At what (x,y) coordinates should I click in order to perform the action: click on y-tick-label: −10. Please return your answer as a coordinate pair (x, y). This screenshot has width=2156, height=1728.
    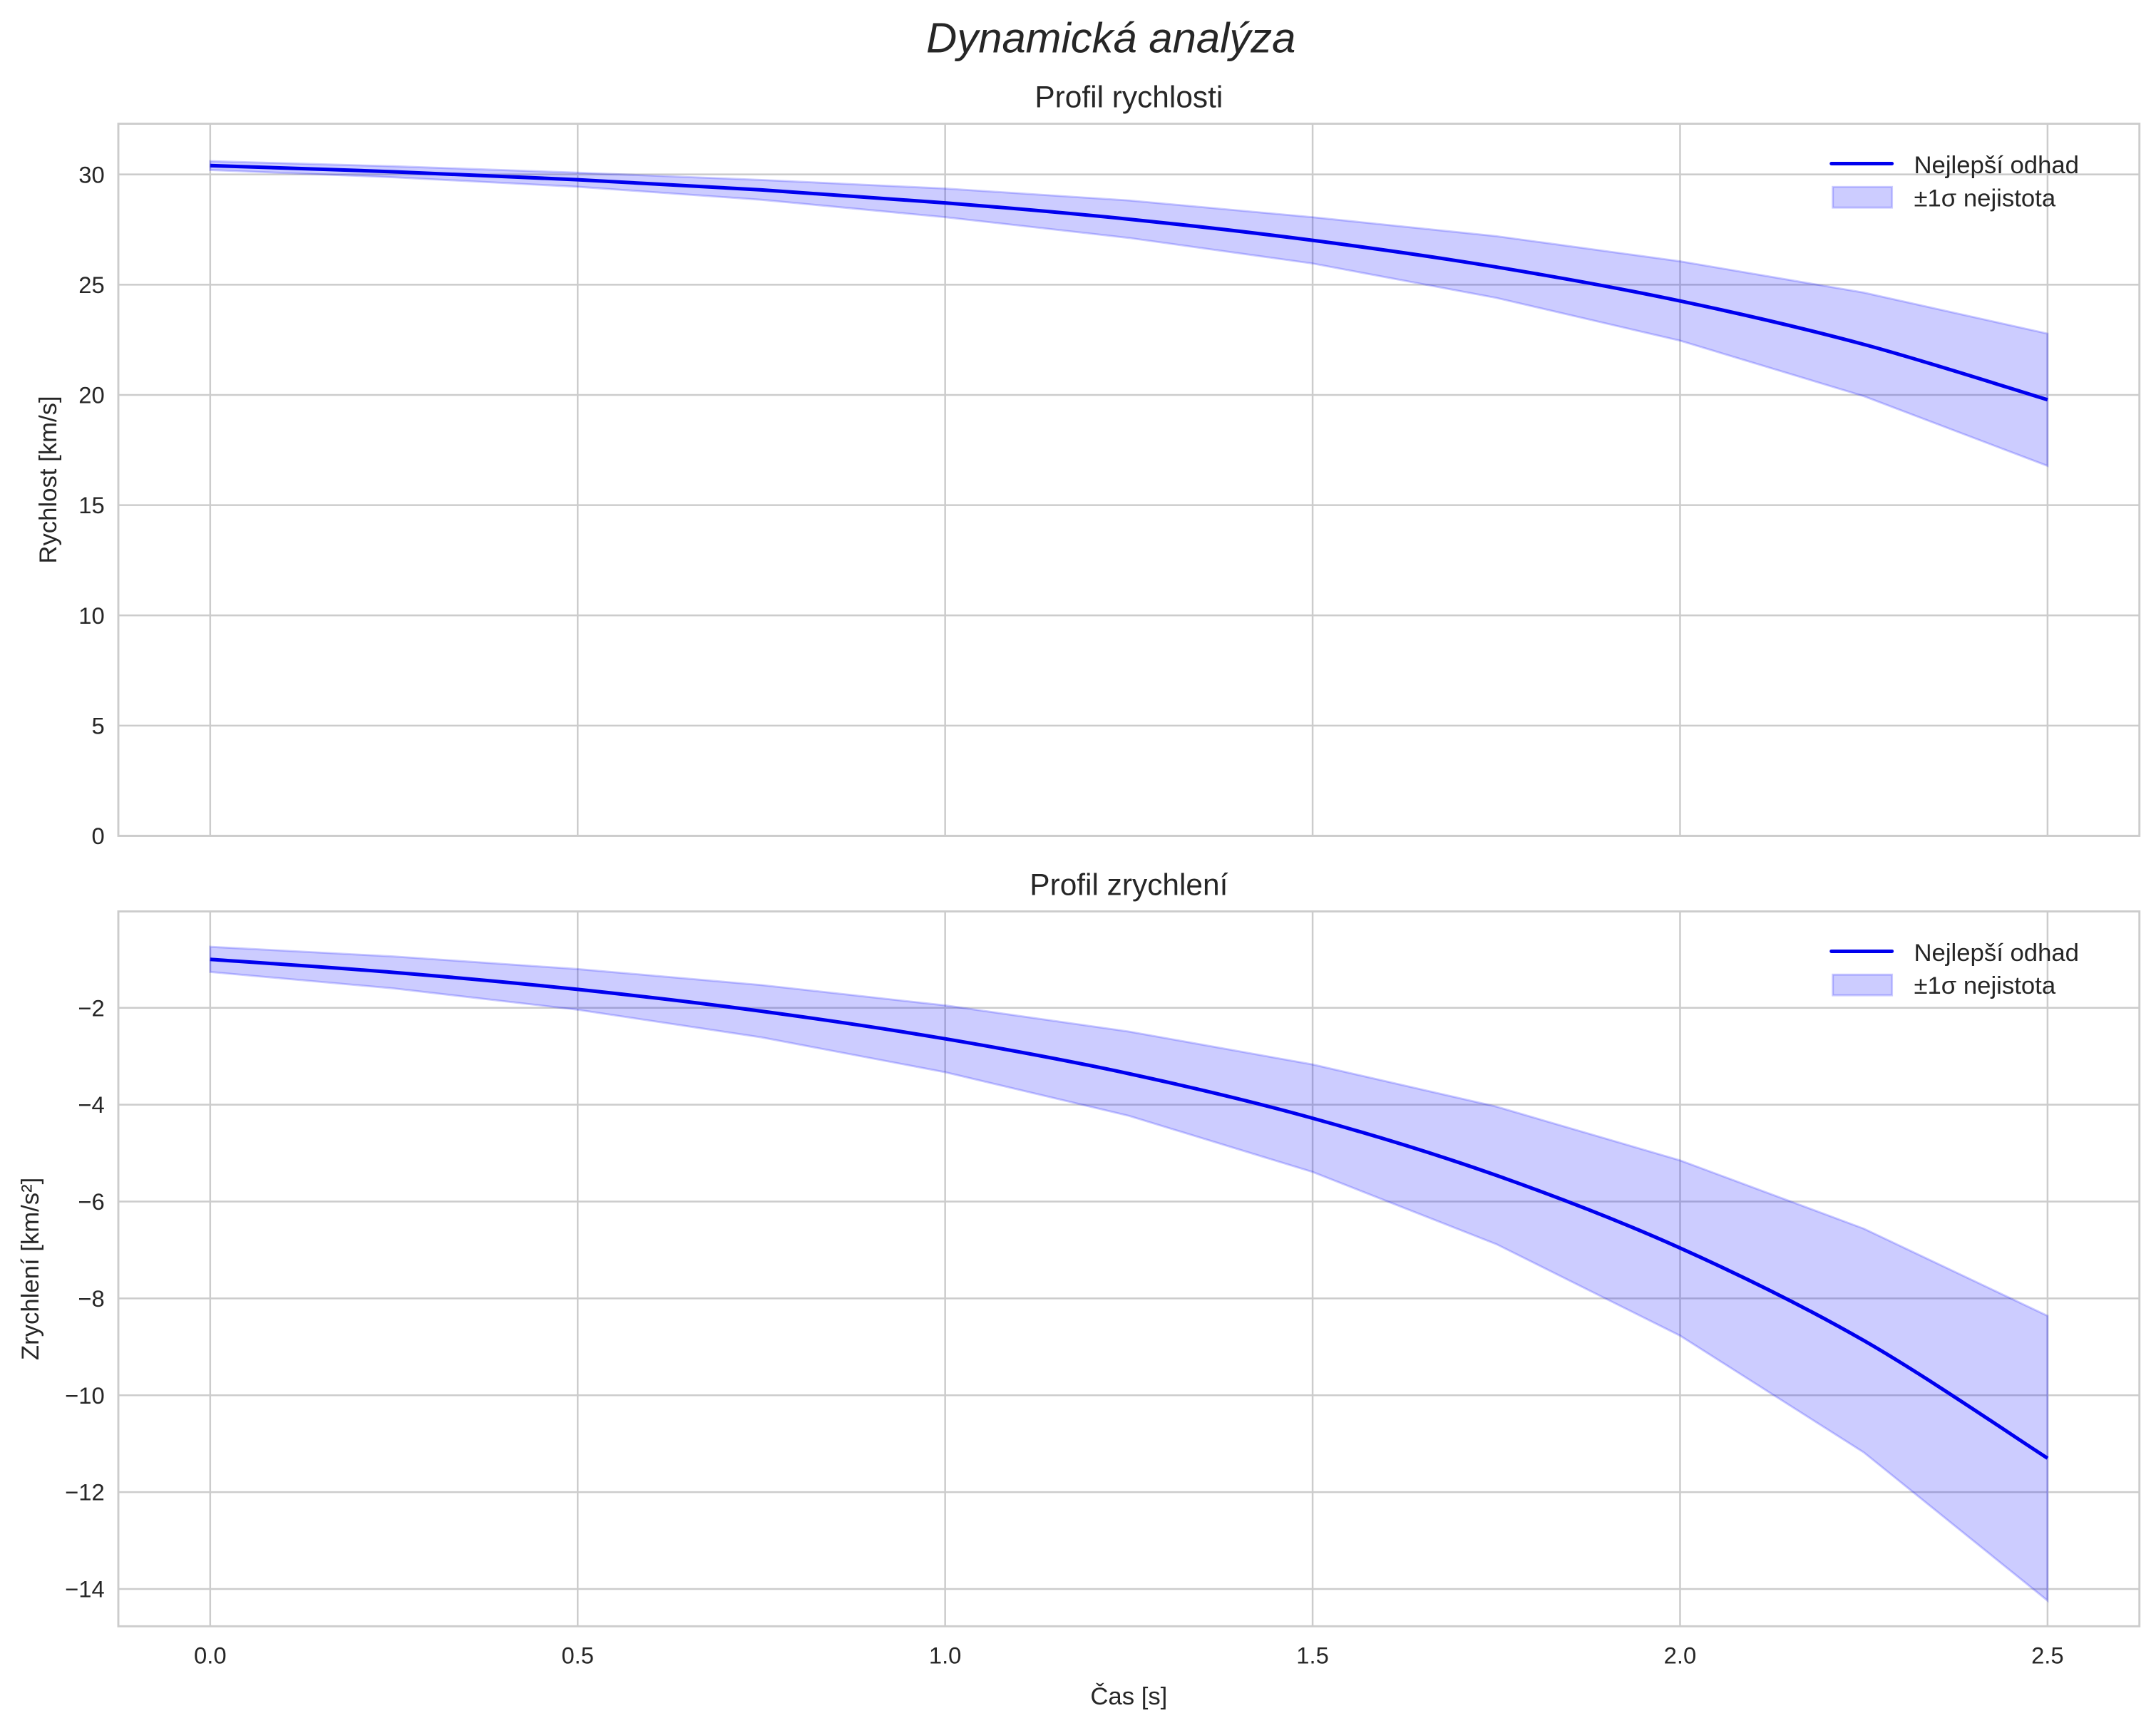
    Looking at the image, I should click on (85, 1395).